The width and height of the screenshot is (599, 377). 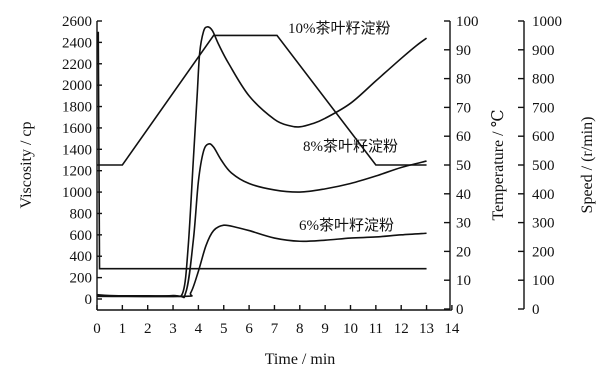 What do you see at coordinates (77, 65) in the screenshot?
I see `viscosity-tick-label: 2200` at bounding box center [77, 65].